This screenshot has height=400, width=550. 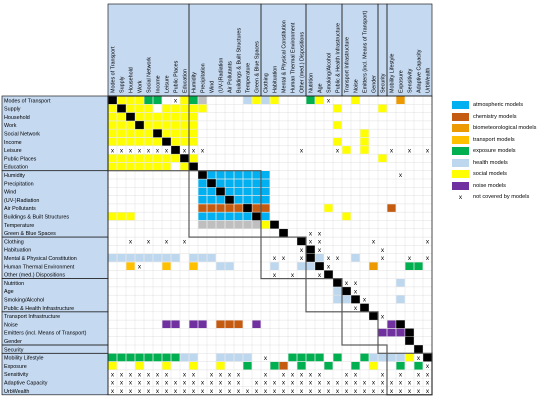 I want to click on column-label: Income, so click(x=159, y=84).